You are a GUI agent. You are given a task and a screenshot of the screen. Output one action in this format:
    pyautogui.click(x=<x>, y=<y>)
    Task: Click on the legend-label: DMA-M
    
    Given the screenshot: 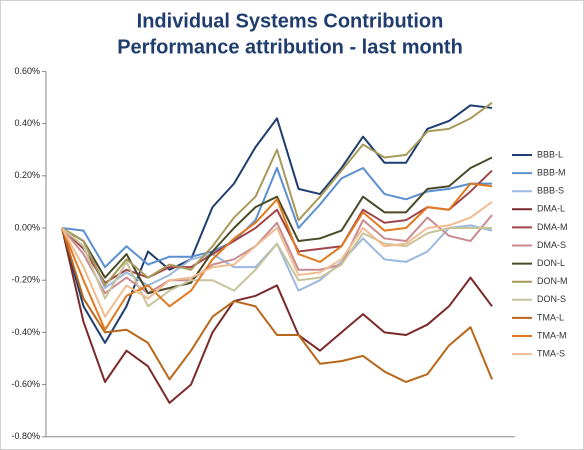 What is the action you would take?
    pyautogui.click(x=552, y=227)
    